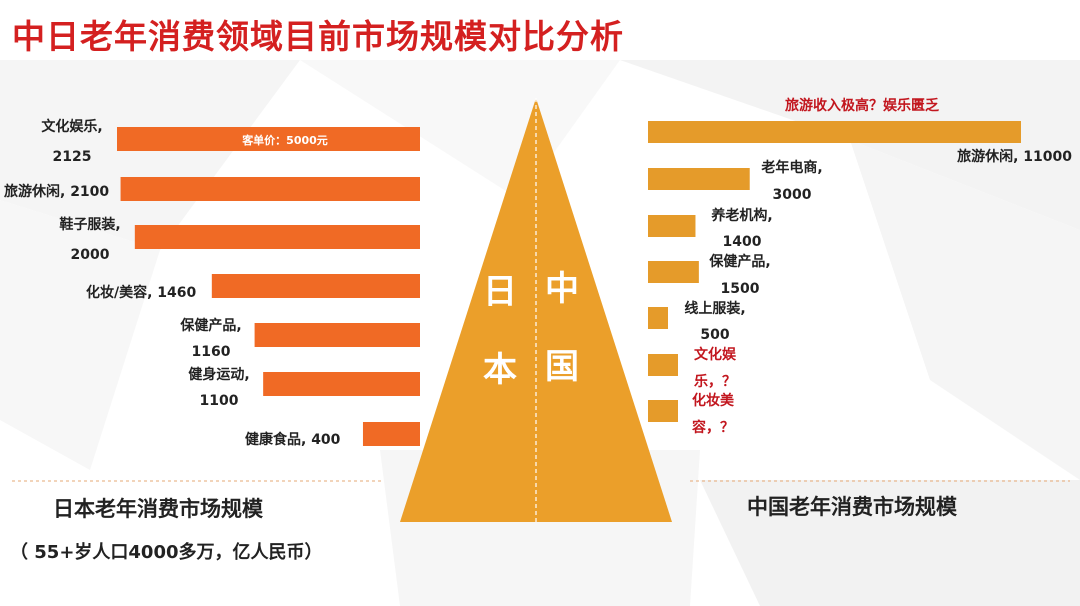  I want to click on pyramid-label-china-1: 中, so click(562, 289).